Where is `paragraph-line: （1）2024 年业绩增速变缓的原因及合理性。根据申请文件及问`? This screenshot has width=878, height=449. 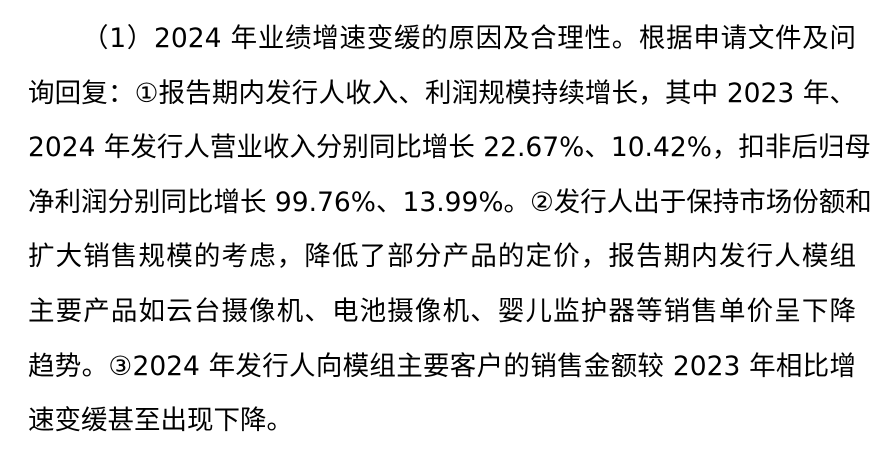
paragraph-line: （1）2024 年业绩增速变缓的原因及合理性。根据申请文件及问 is located at coordinates (469, 38).